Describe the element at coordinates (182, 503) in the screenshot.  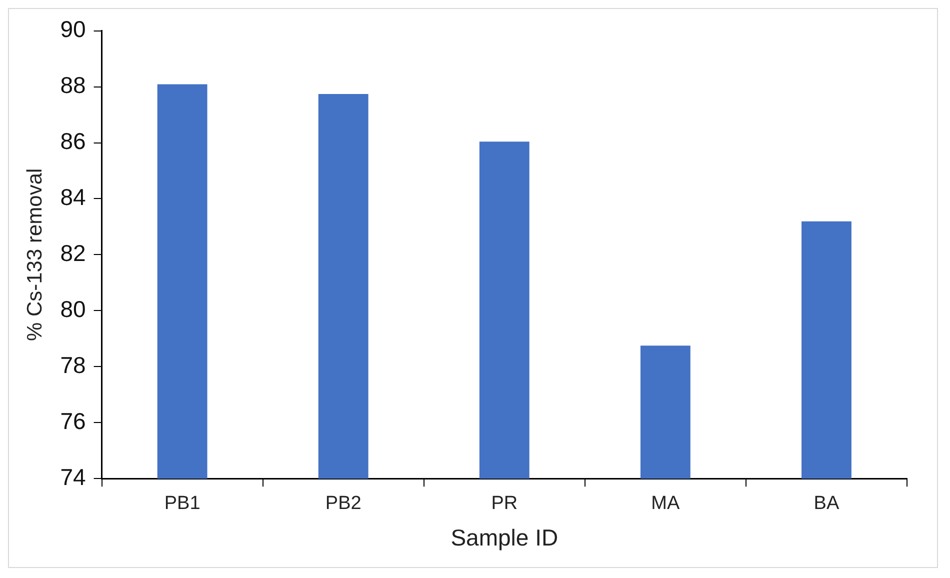
I see `x-tick-label: PB1` at that location.